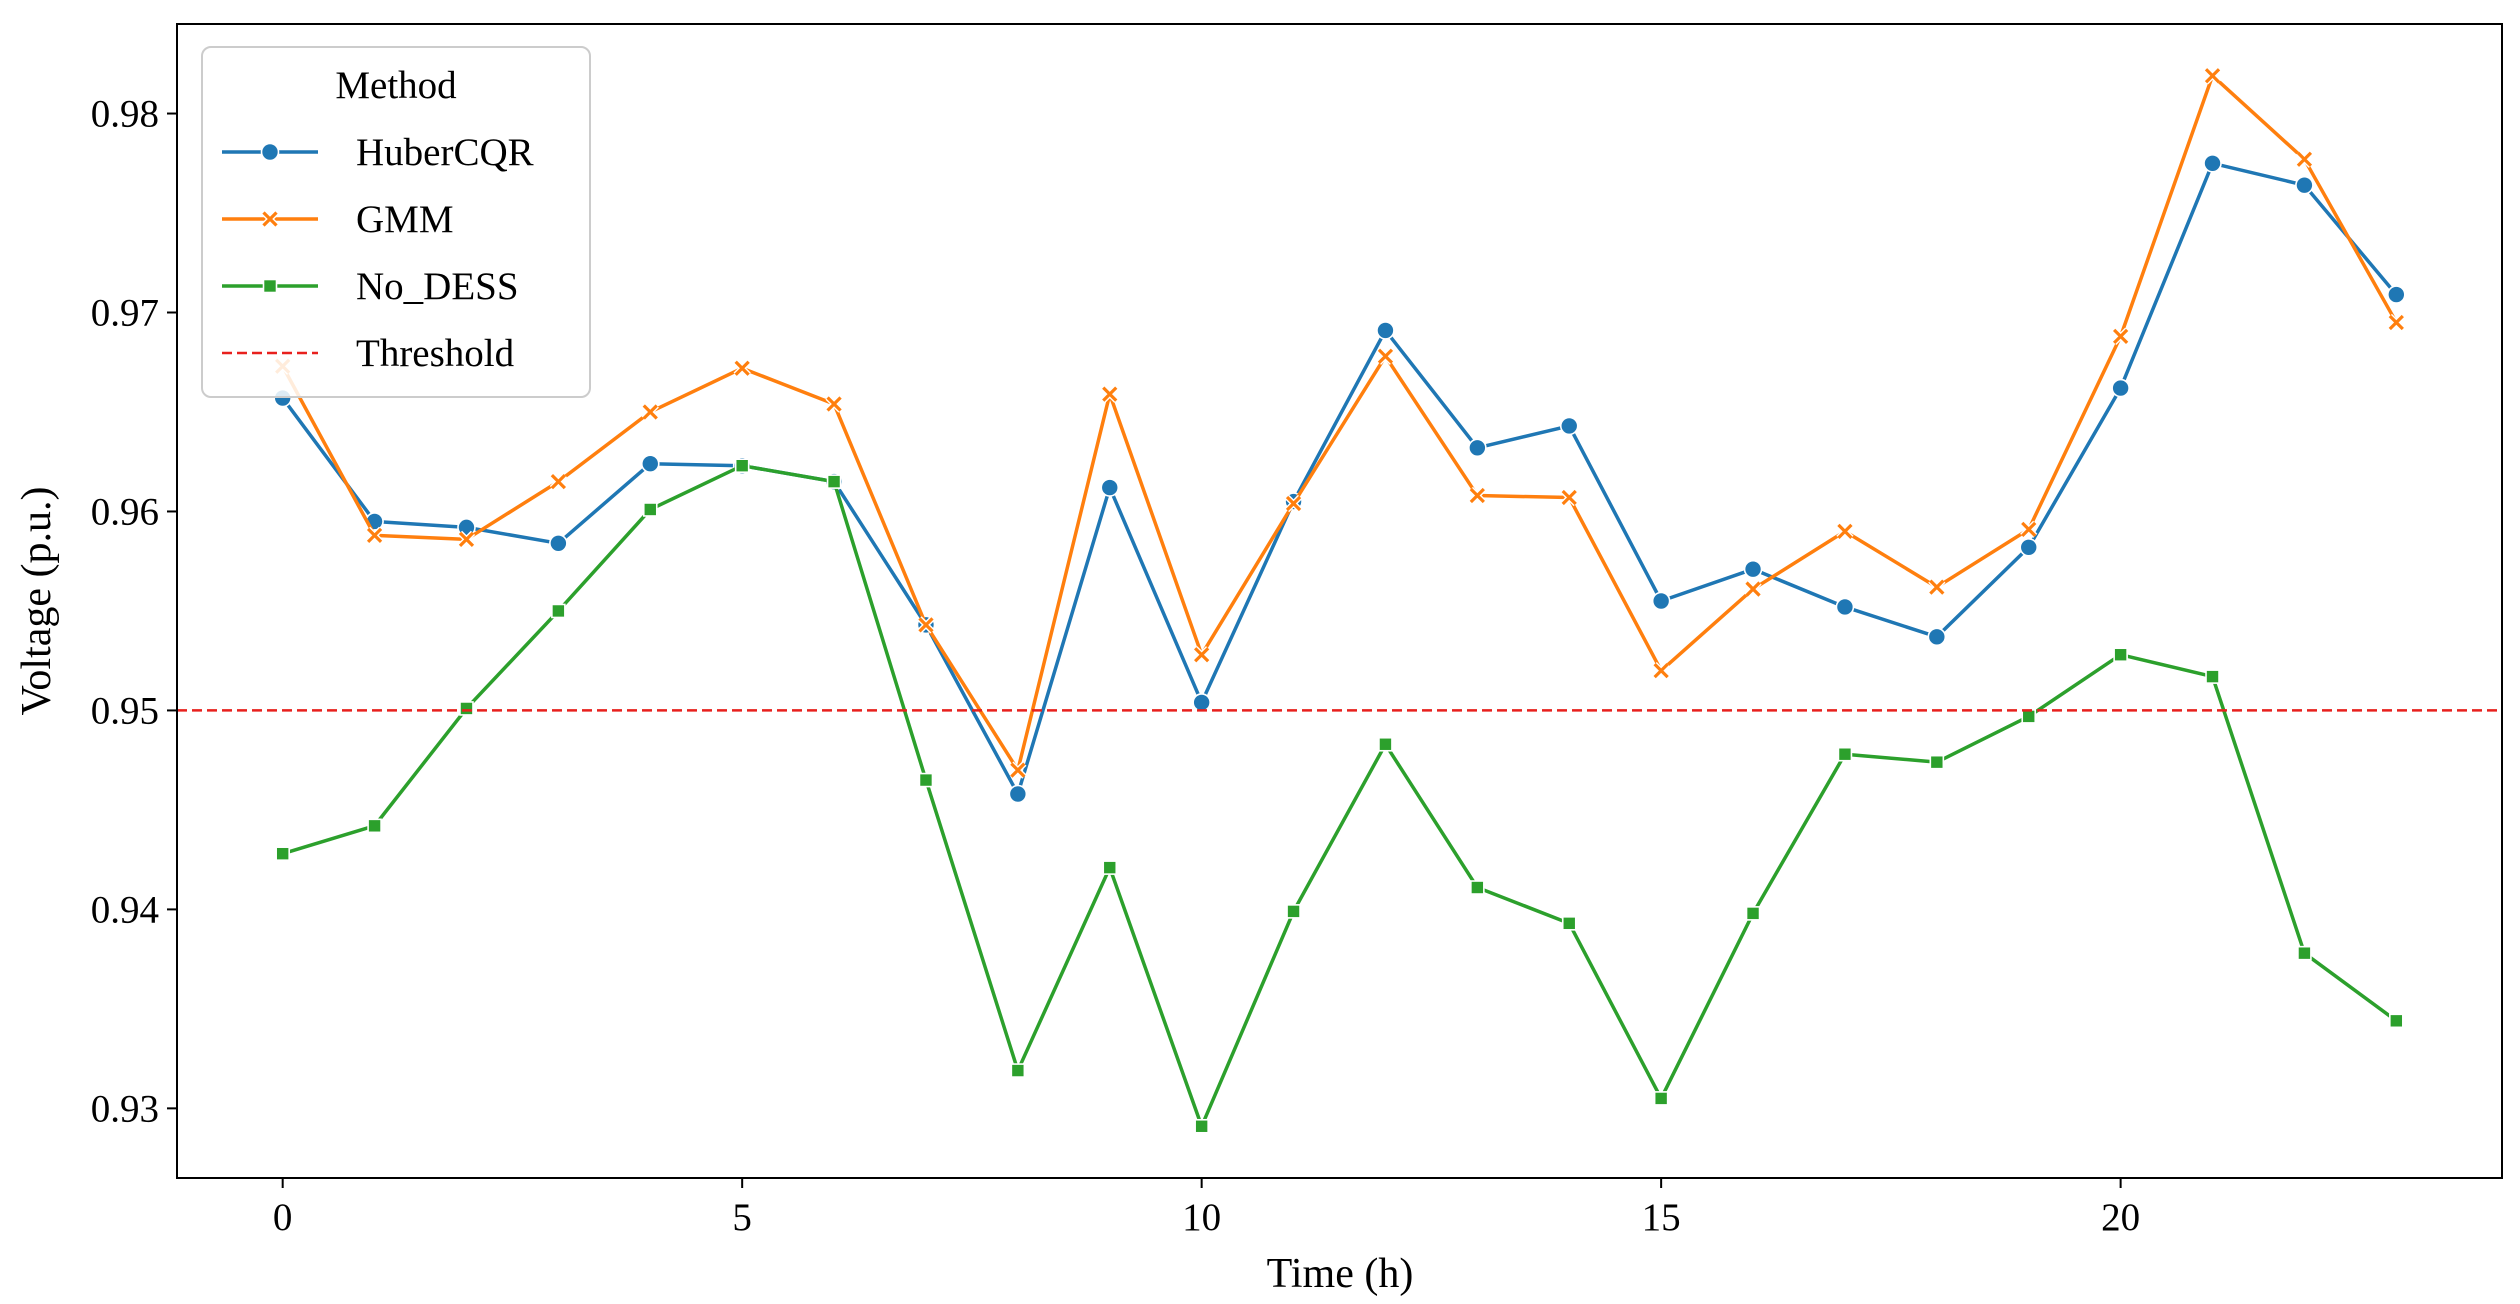 The image size is (2520, 1304). What do you see at coordinates (435, 353) in the screenshot?
I see `legend-label-threshold: Threshold` at bounding box center [435, 353].